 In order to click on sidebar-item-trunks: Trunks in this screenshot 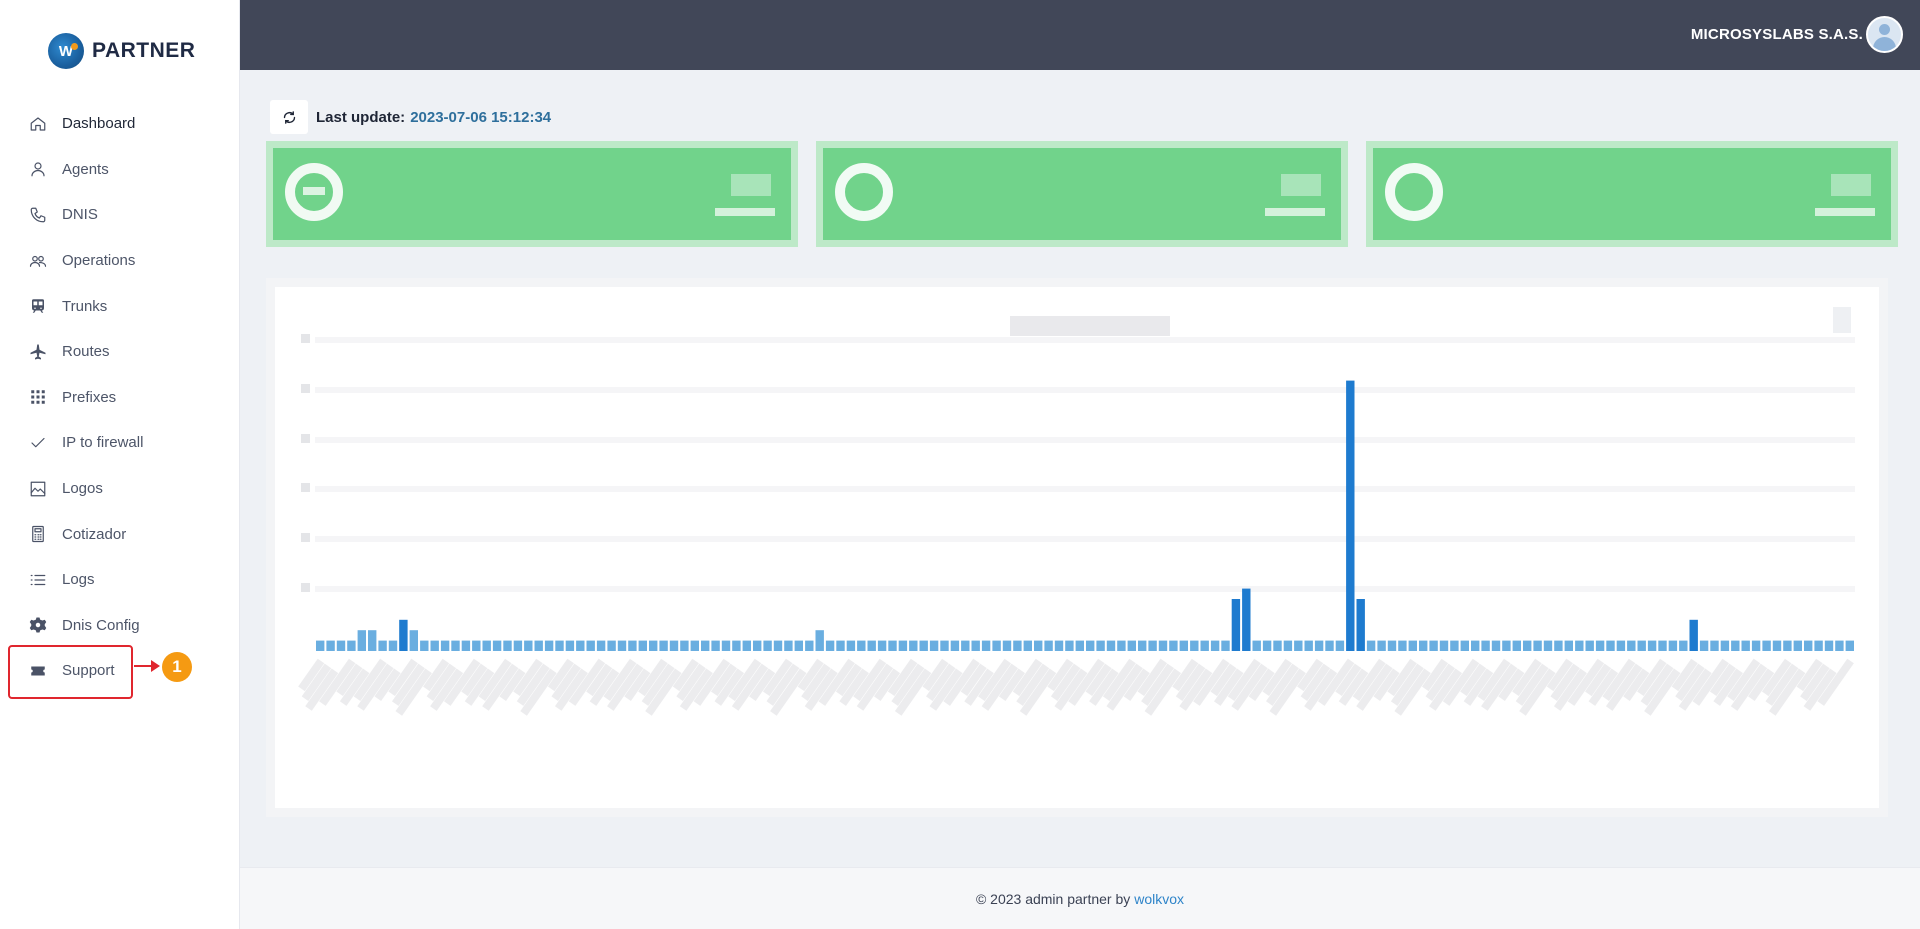, I will do `click(120, 306)`.